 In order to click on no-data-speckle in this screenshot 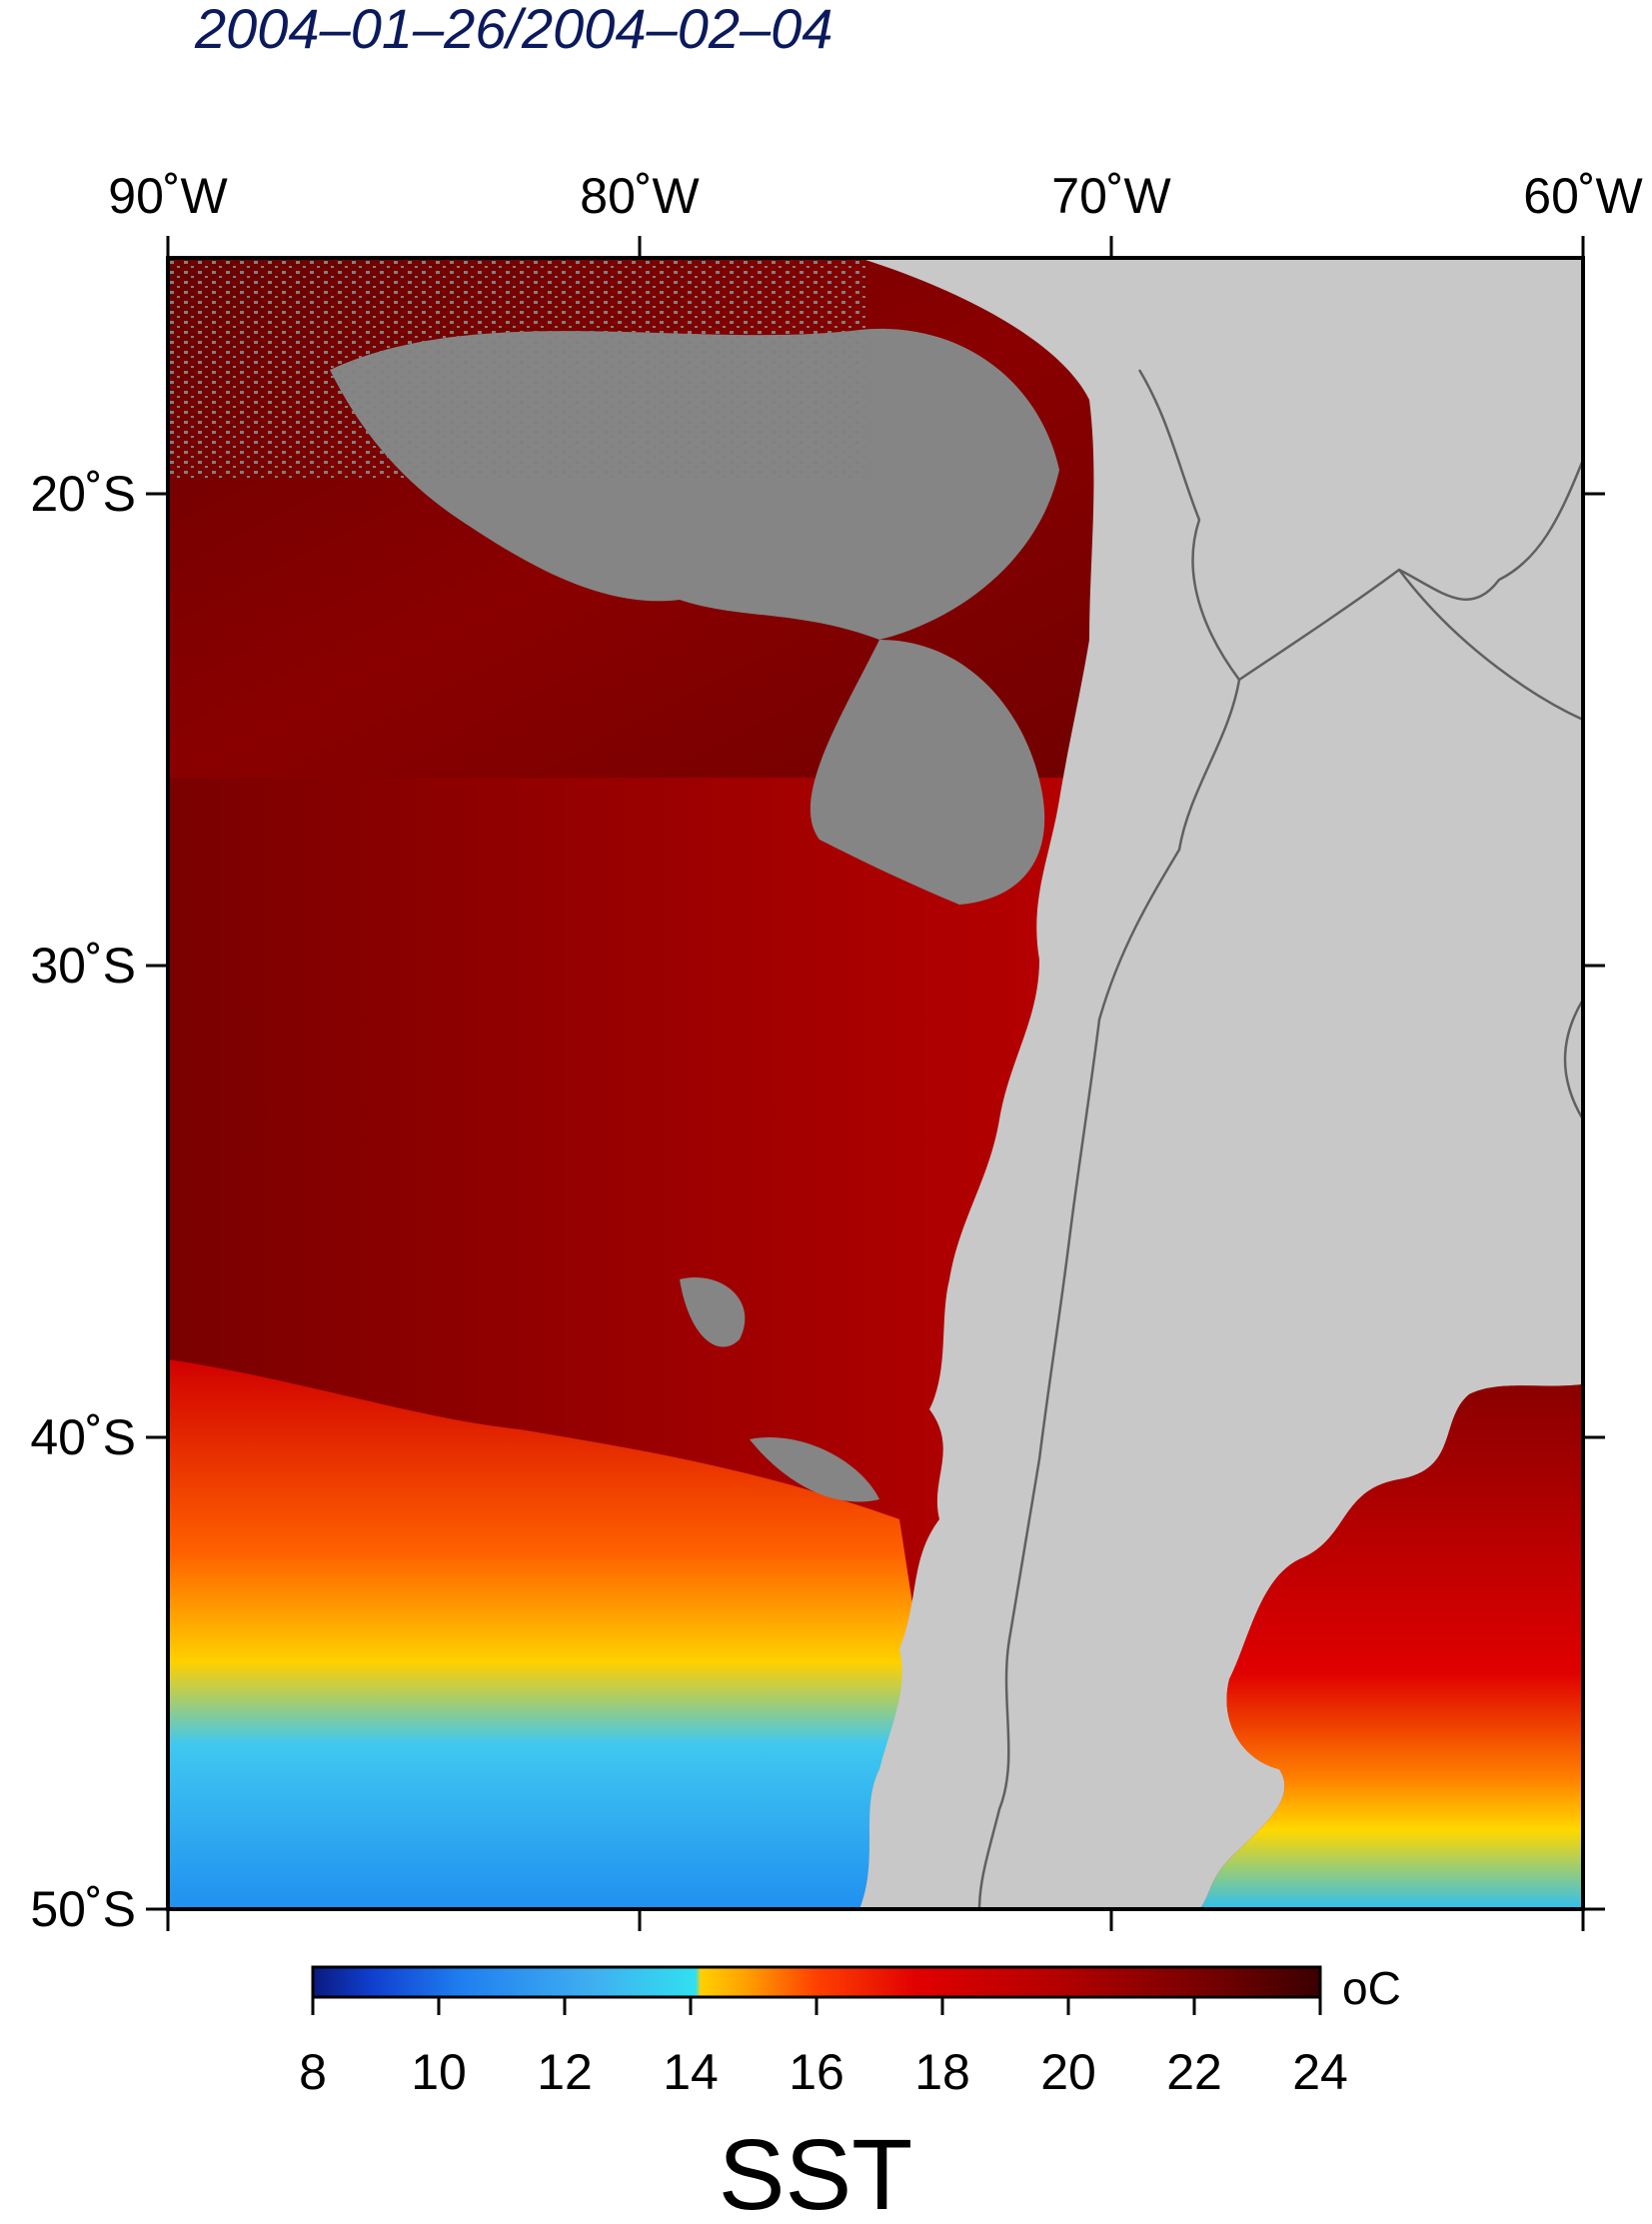, I will do `click(517, 368)`.